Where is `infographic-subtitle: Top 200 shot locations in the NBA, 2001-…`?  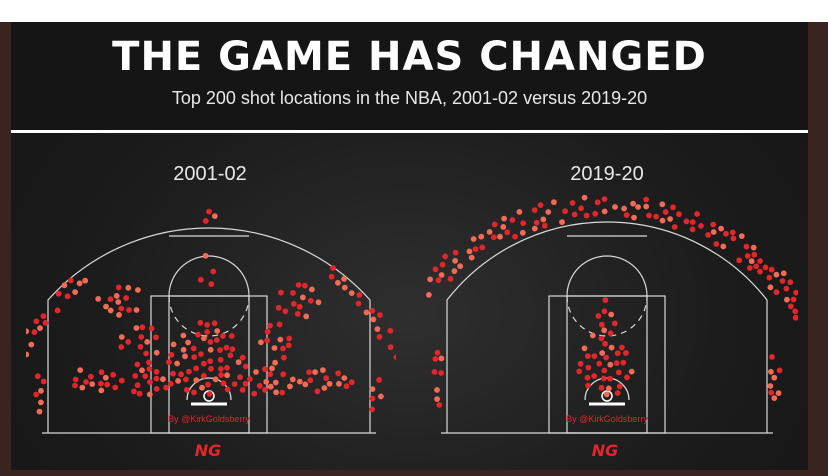 infographic-subtitle: Top 200 shot locations in the NBA, 2001-… is located at coordinates (409, 98).